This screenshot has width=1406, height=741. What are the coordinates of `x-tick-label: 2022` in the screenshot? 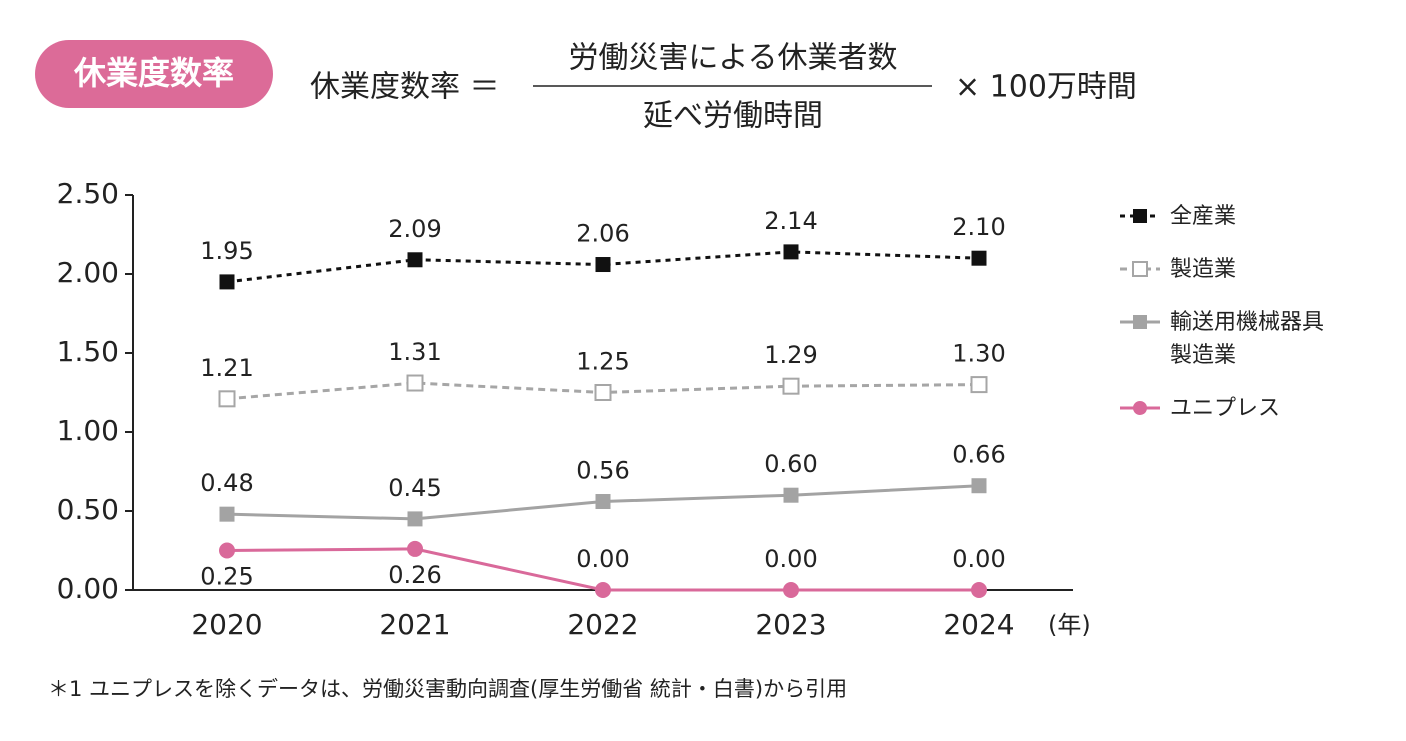 It's located at (602, 624).